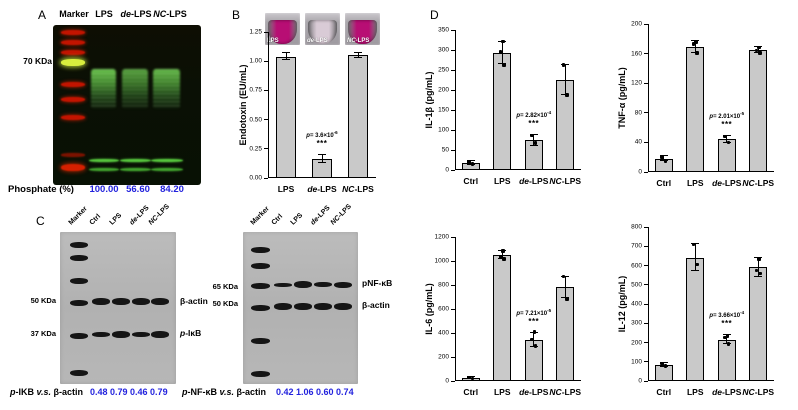  What do you see at coordinates (139, 215) in the screenshot?
I see `lane-label: de-LPS` at bounding box center [139, 215].